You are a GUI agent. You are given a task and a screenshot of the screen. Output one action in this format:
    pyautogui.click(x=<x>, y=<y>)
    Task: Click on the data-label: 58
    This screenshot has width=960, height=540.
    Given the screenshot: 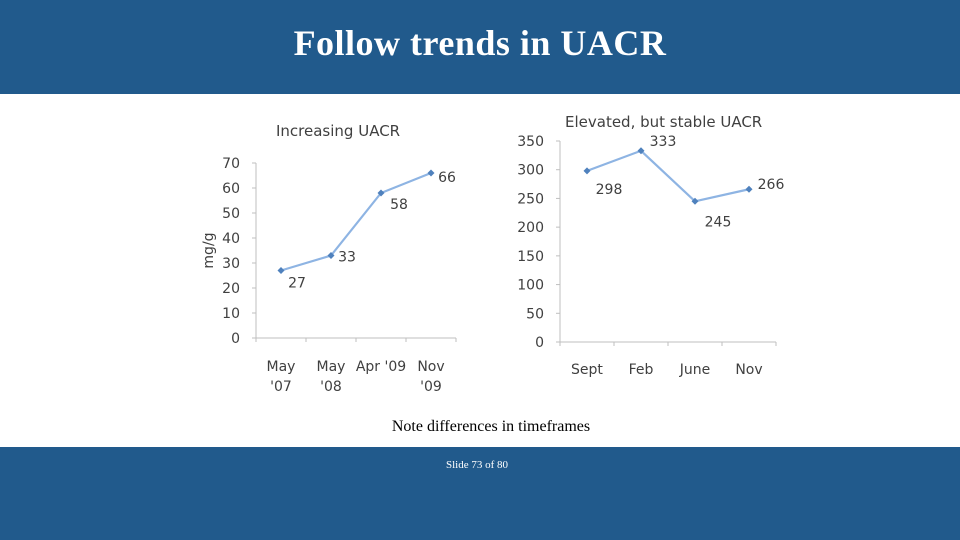 What is the action you would take?
    pyautogui.click(x=399, y=205)
    